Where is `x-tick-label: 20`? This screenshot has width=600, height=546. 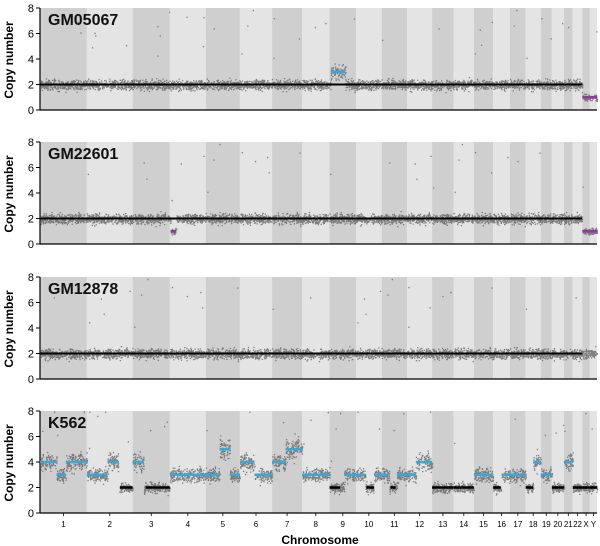
x-tick-label: 20 is located at coordinates (557, 524).